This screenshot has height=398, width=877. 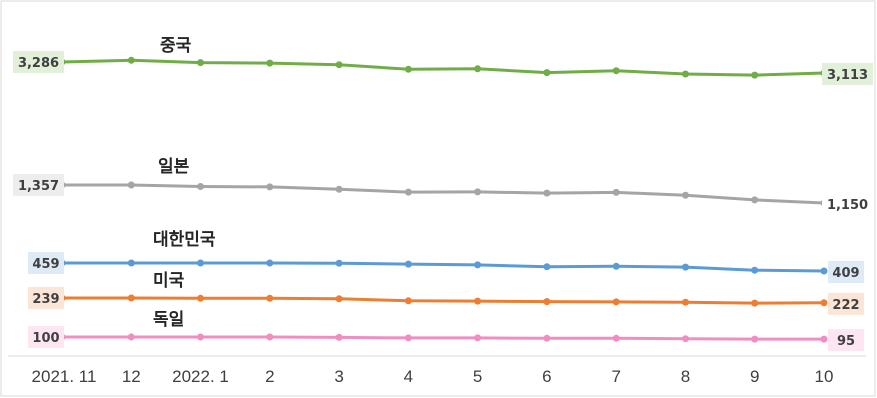 I want to click on x-axis-ticks: 2021. 11 12 2022. 1 2 3 4 5 6 7 8 9 10, so click(x=433, y=376).